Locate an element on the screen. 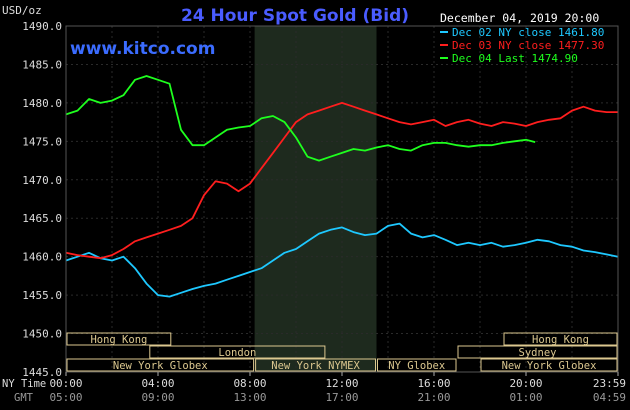 The image size is (630, 410). date-label: December 04, 2019 20:00 is located at coordinates (519, 18).